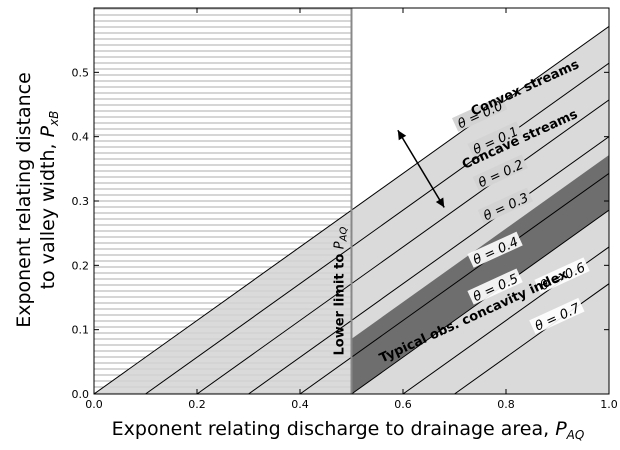 The image size is (620, 450). I want to click on y-tick-label: 0.1, so click(81, 330).